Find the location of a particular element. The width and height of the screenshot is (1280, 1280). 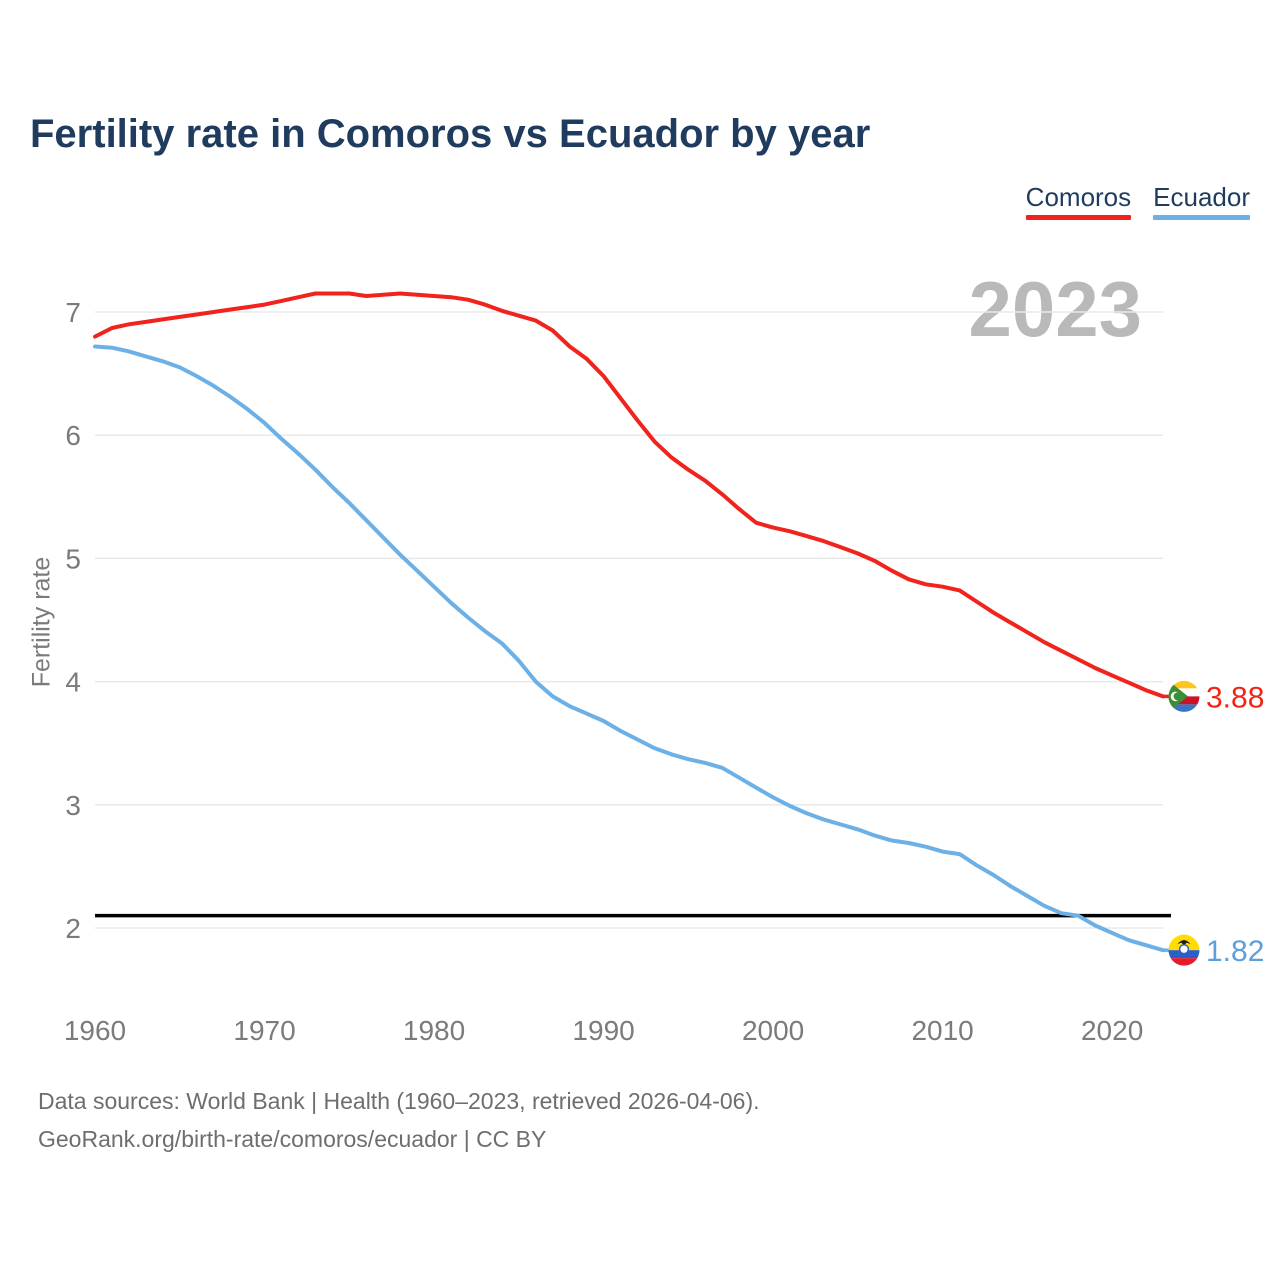

x-tick-label: 1960 is located at coordinates (95, 1030).